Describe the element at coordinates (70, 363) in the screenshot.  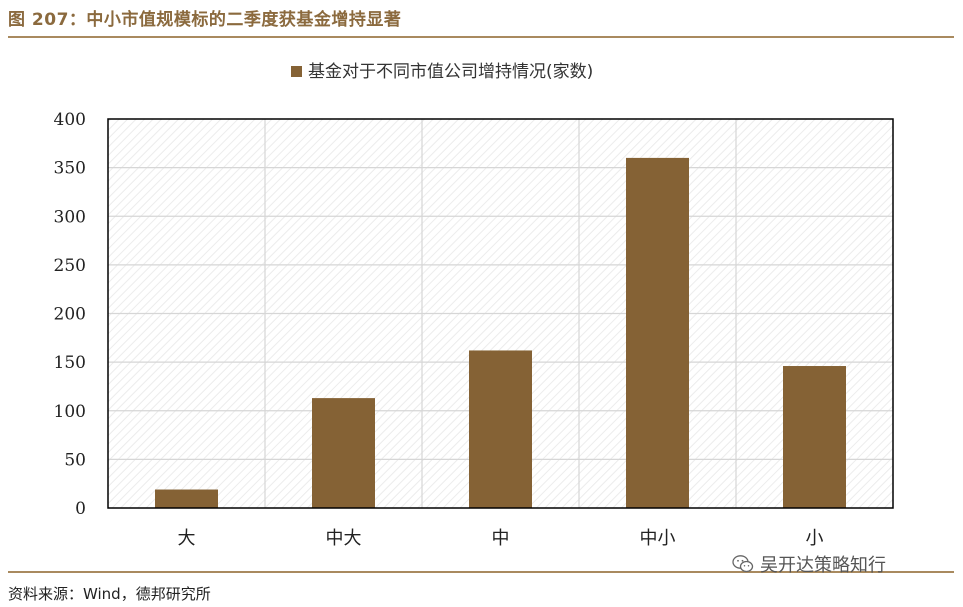
I see `y-tick-label: 150` at that location.